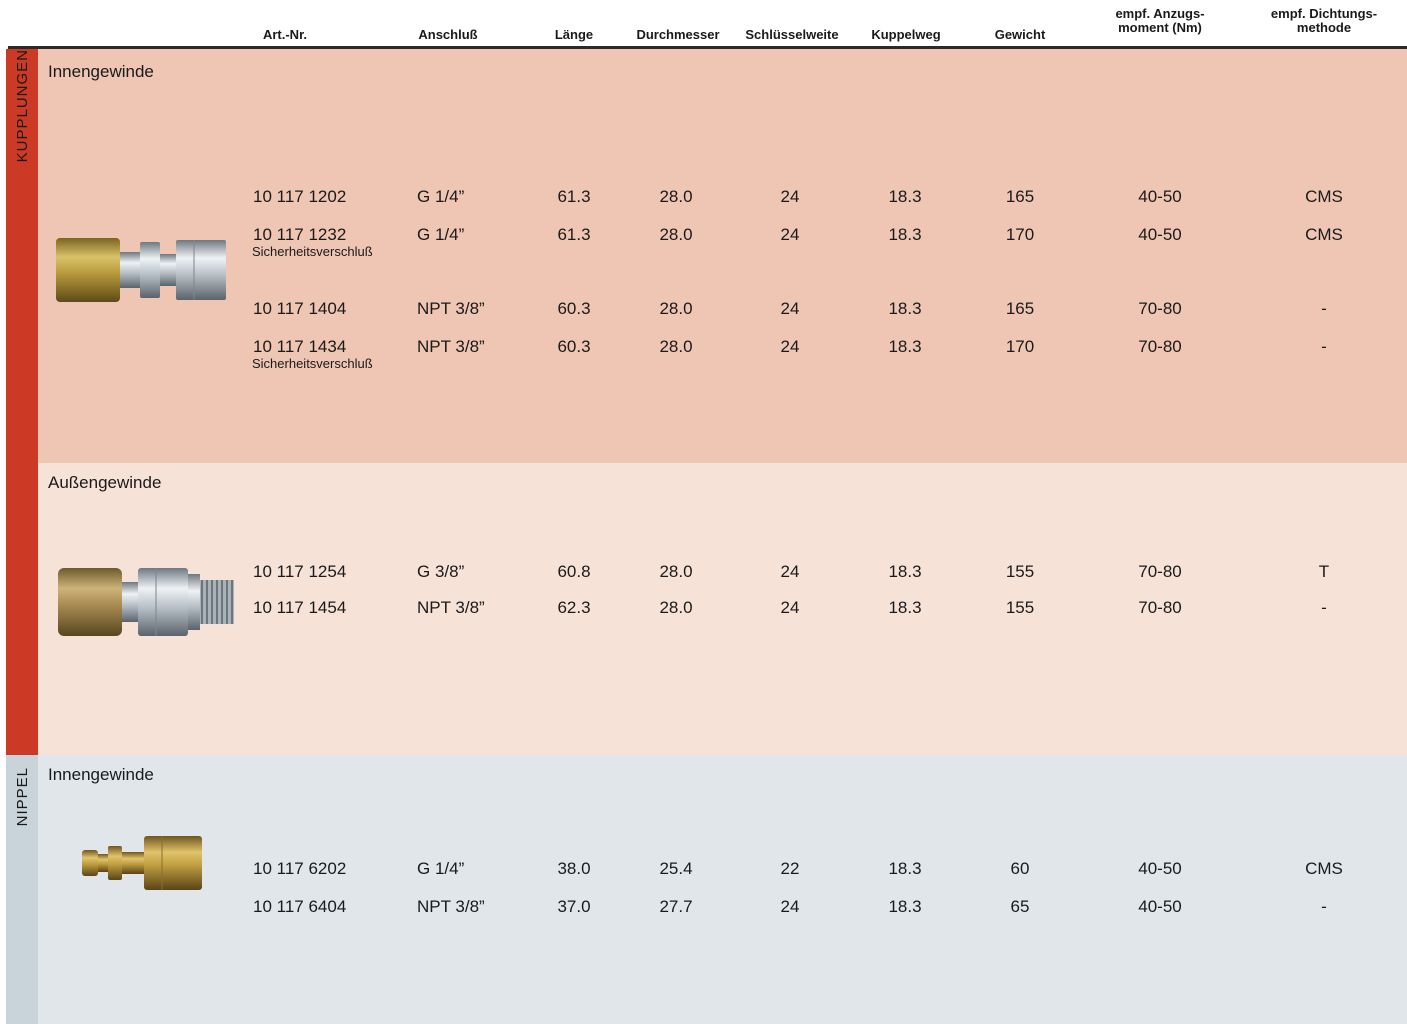 Image resolution: width=1407 pixels, height=1024 pixels. What do you see at coordinates (1020, 868) in the screenshot?
I see `cell-gewicht: 60` at bounding box center [1020, 868].